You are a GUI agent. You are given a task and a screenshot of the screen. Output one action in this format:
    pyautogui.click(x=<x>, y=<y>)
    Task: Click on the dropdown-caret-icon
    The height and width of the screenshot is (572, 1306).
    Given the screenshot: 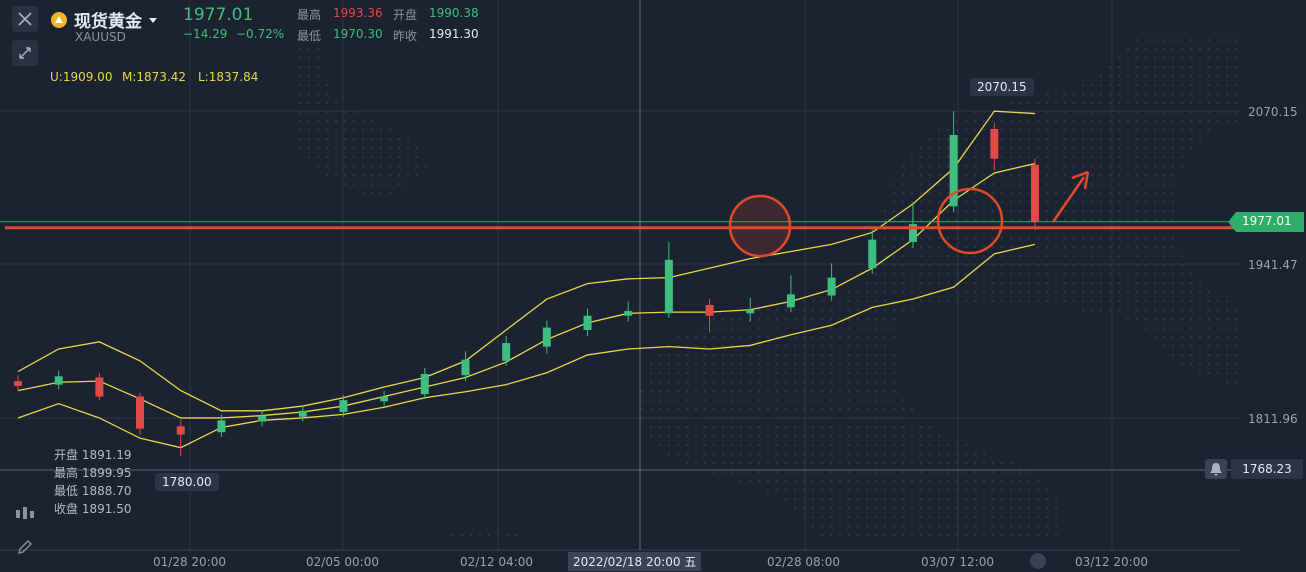 What is the action you would take?
    pyautogui.click(x=153, y=20)
    